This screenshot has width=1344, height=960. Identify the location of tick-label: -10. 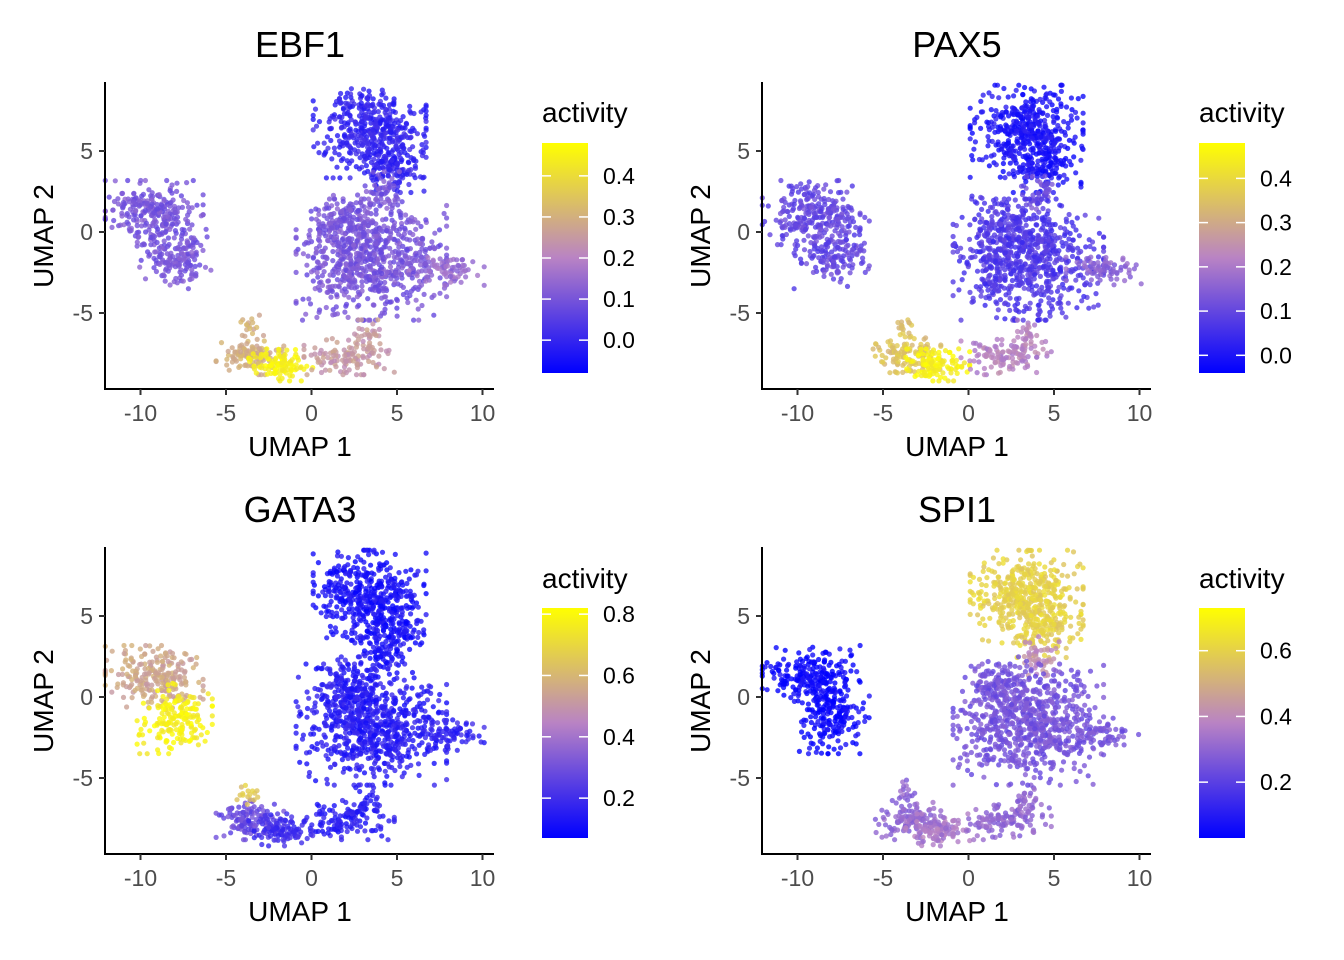
(797, 413).